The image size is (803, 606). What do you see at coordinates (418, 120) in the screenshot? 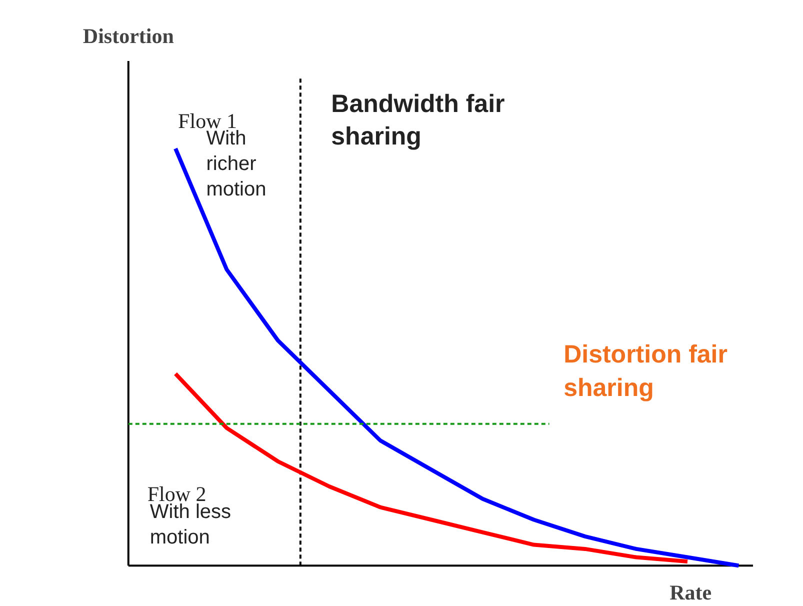
I see `annotation: Bandwidth fair sharing` at bounding box center [418, 120].